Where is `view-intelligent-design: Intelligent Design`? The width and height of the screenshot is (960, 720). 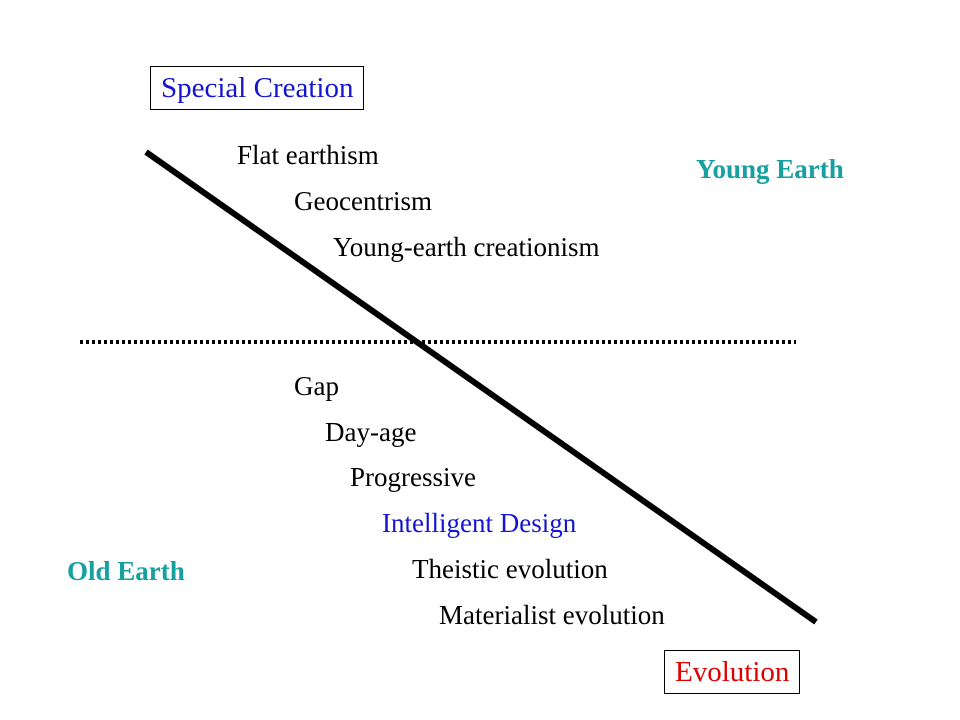 view-intelligent-design: Intelligent Design is located at coordinates (479, 523).